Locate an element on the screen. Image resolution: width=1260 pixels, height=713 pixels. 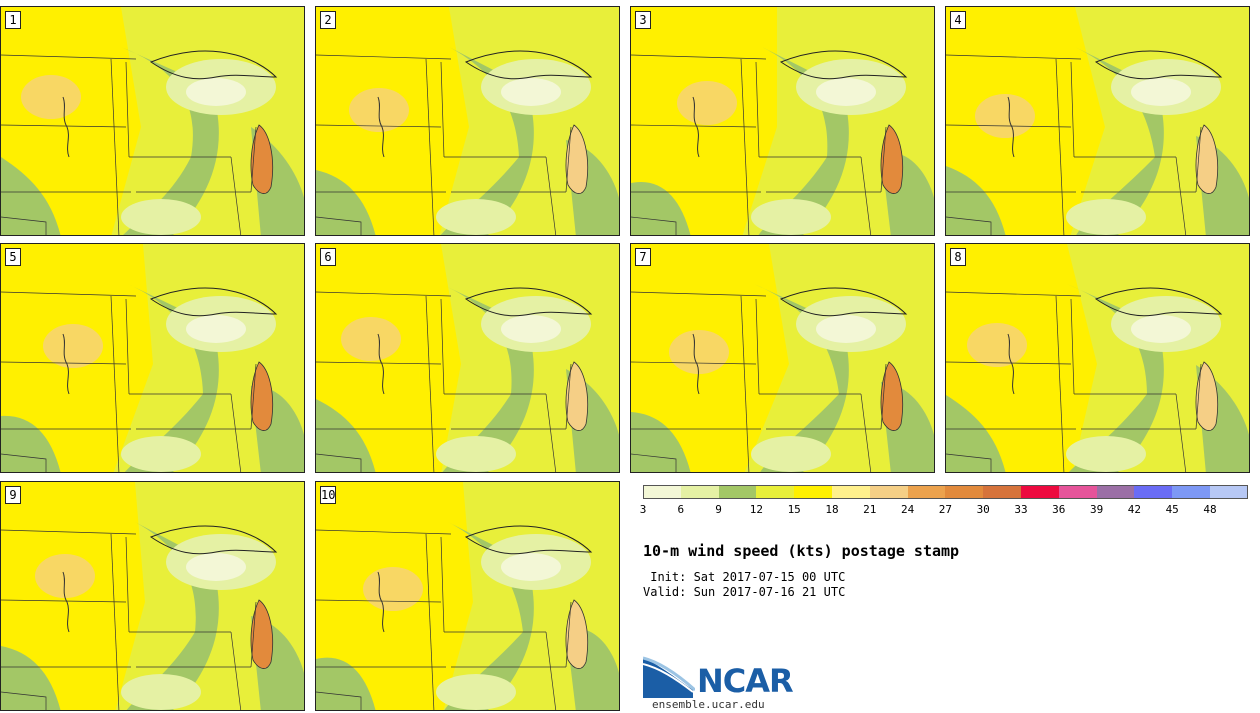
stamp-panel: 1 is located at coordinates (152, 121).